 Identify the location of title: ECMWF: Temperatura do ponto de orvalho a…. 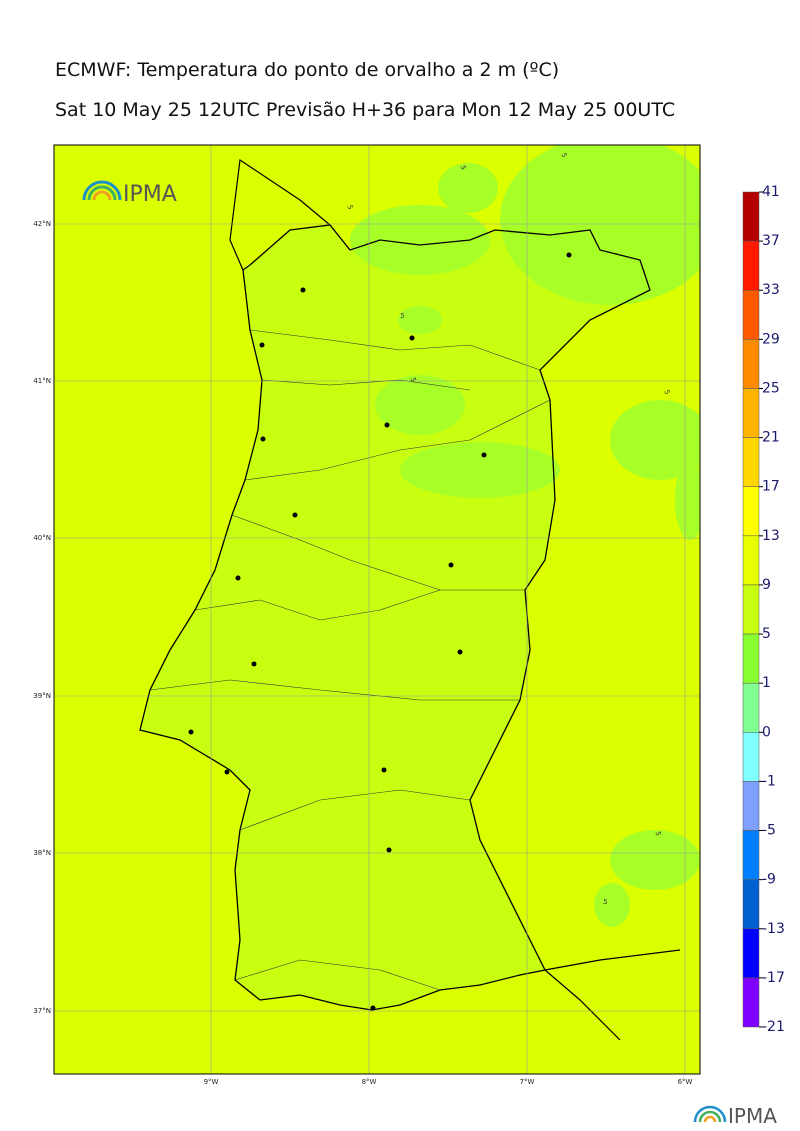
(307, 70).